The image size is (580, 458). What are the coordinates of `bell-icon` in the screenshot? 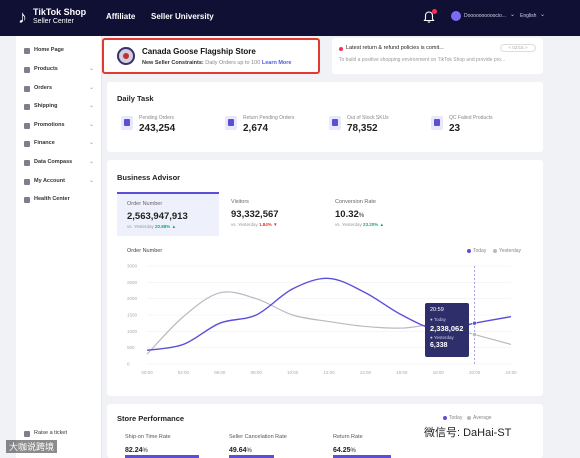 It's located at (429, 17).